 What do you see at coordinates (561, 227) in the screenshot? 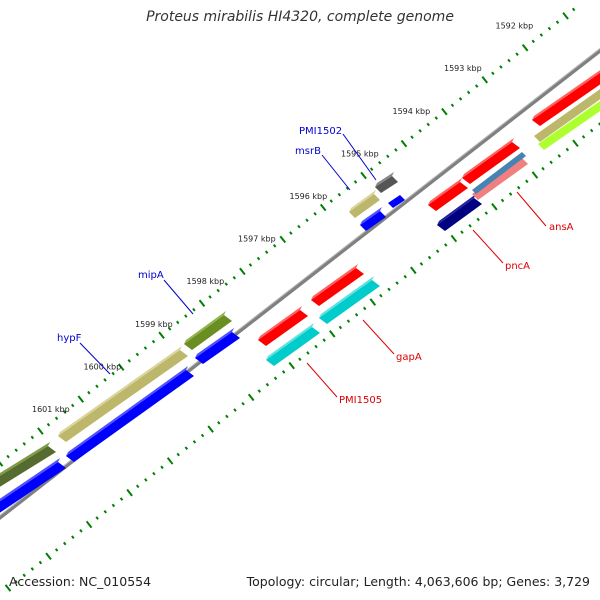
I see `gene-label-ansA: ansA` at bounding box center [561, 227].